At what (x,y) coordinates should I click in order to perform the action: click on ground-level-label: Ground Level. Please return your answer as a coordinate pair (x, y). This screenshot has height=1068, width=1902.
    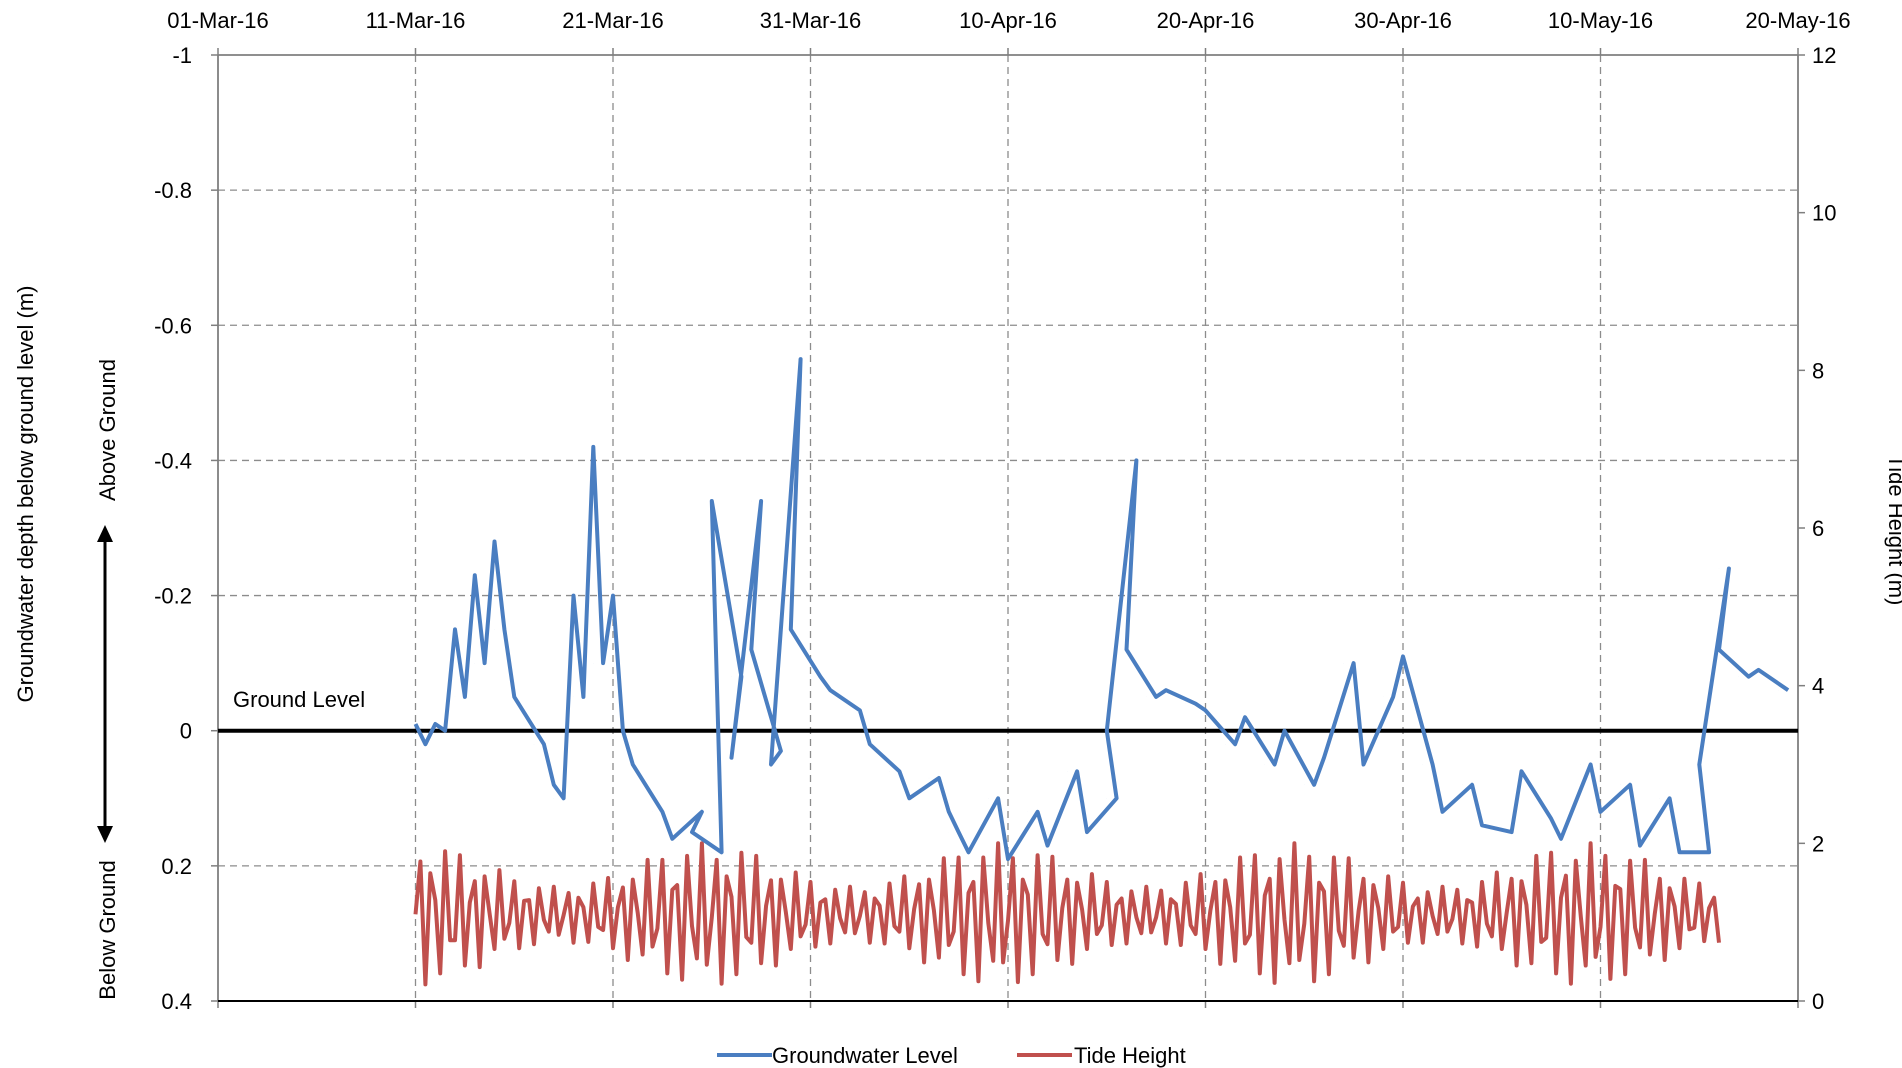
    Looking at the image, I should click on (299, 699).